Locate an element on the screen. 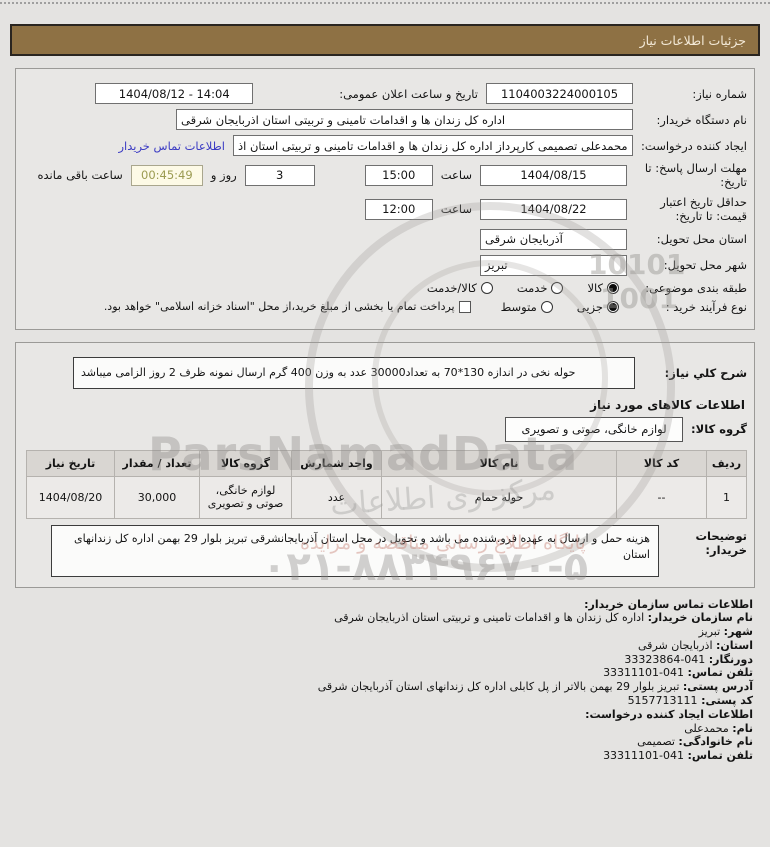 The image size is (770, 847). cell-need-date: 1404/08/20 is located at coordinates (70, 497).